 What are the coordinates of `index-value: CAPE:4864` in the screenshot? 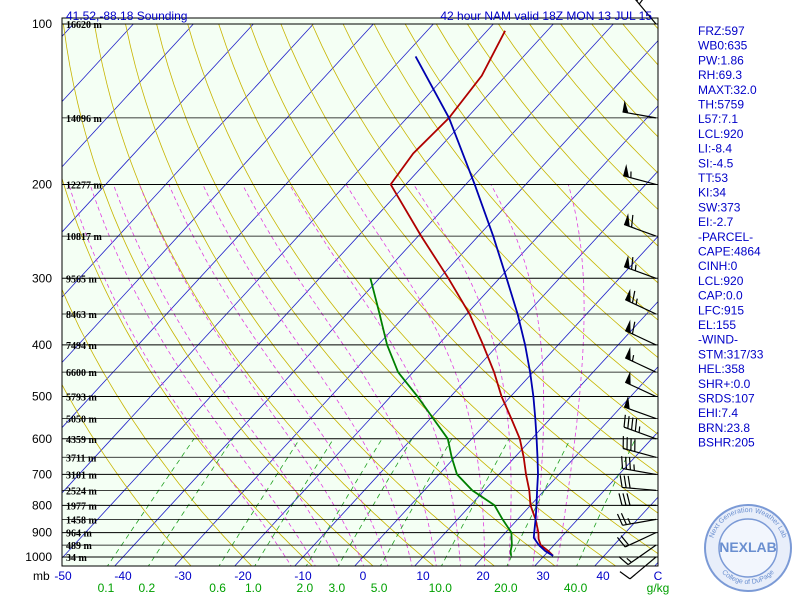 It's located at (729, 252).